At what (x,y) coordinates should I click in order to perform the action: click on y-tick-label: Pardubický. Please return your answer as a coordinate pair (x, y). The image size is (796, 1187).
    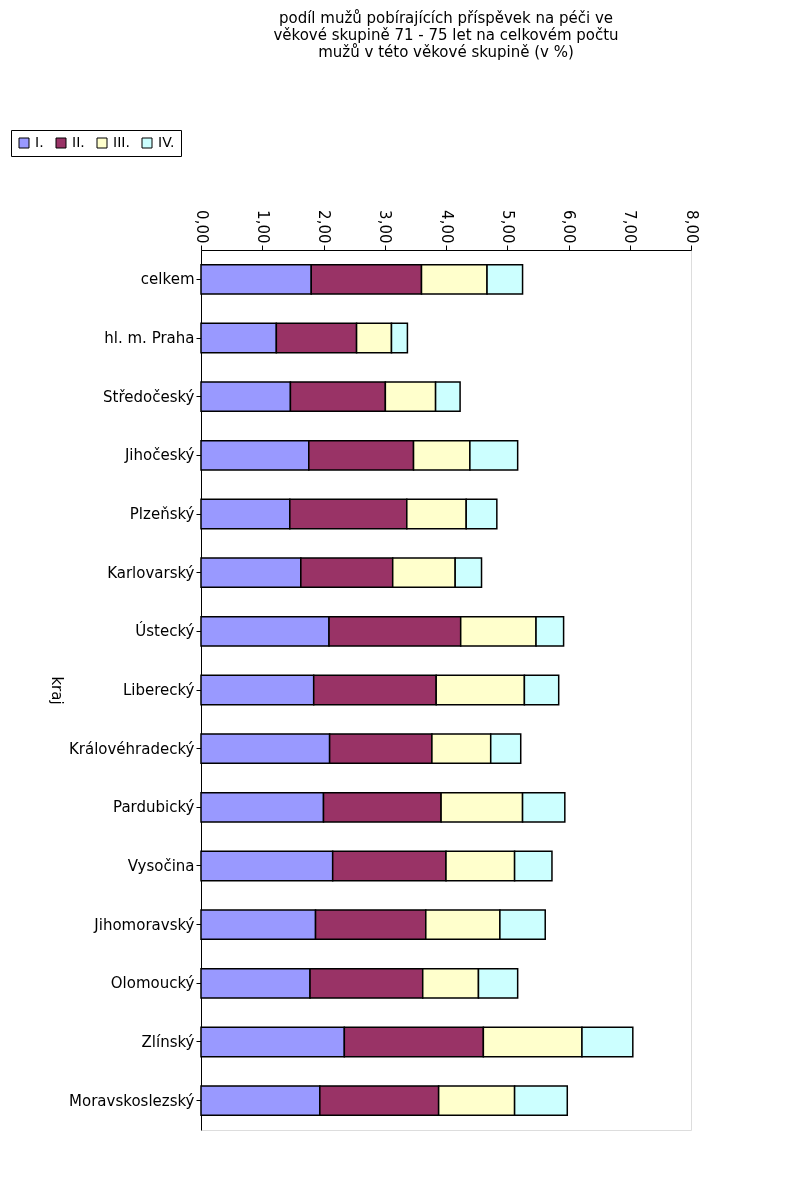
    Looking at the image, I should click on (154, 807).